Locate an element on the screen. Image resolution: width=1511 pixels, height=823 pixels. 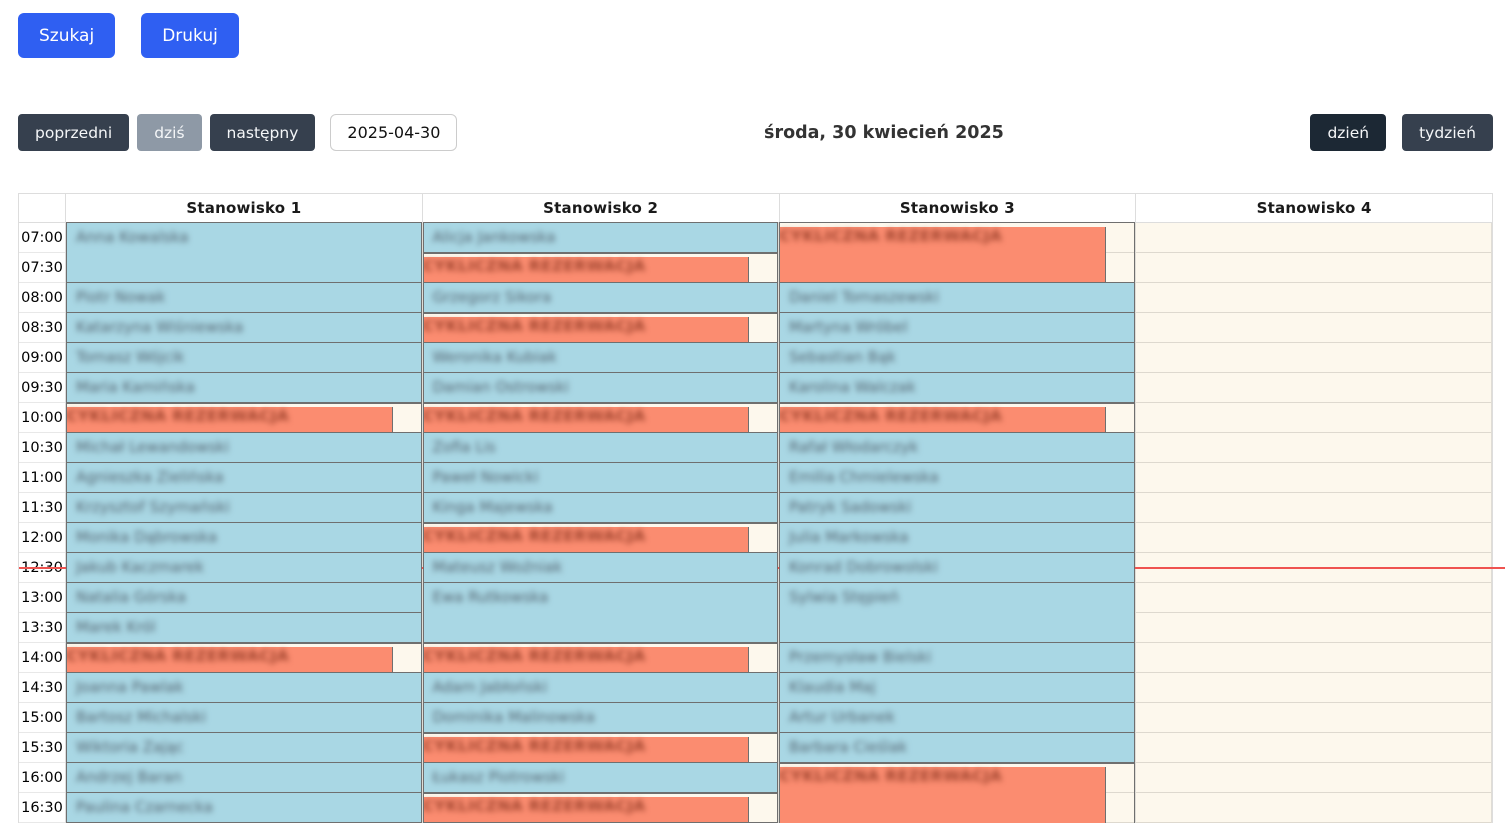
booking-event: Sylwia Stępień is located at coordinates (957, 613).